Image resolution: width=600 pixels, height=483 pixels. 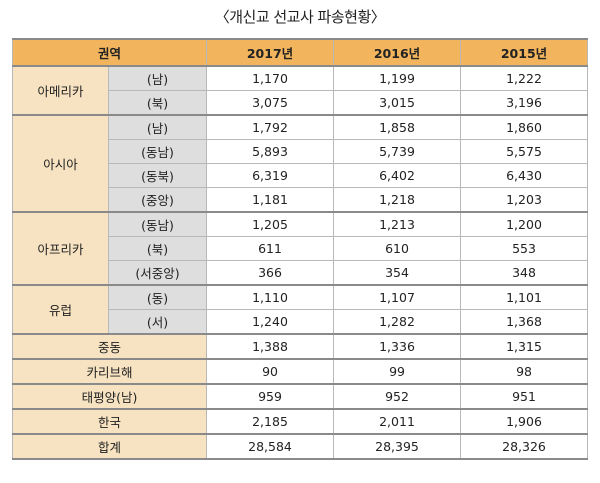 I want to click on value-cell: 28,326, so click(x=524, y=446).